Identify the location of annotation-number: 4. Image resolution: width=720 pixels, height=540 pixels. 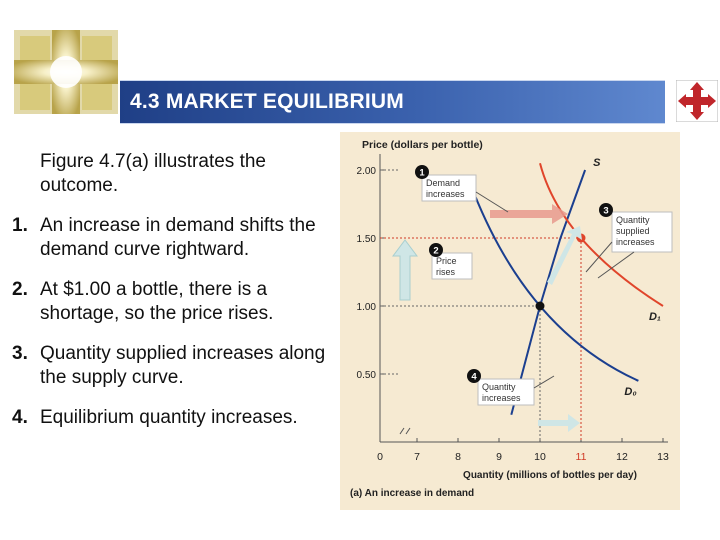
(474, 377).